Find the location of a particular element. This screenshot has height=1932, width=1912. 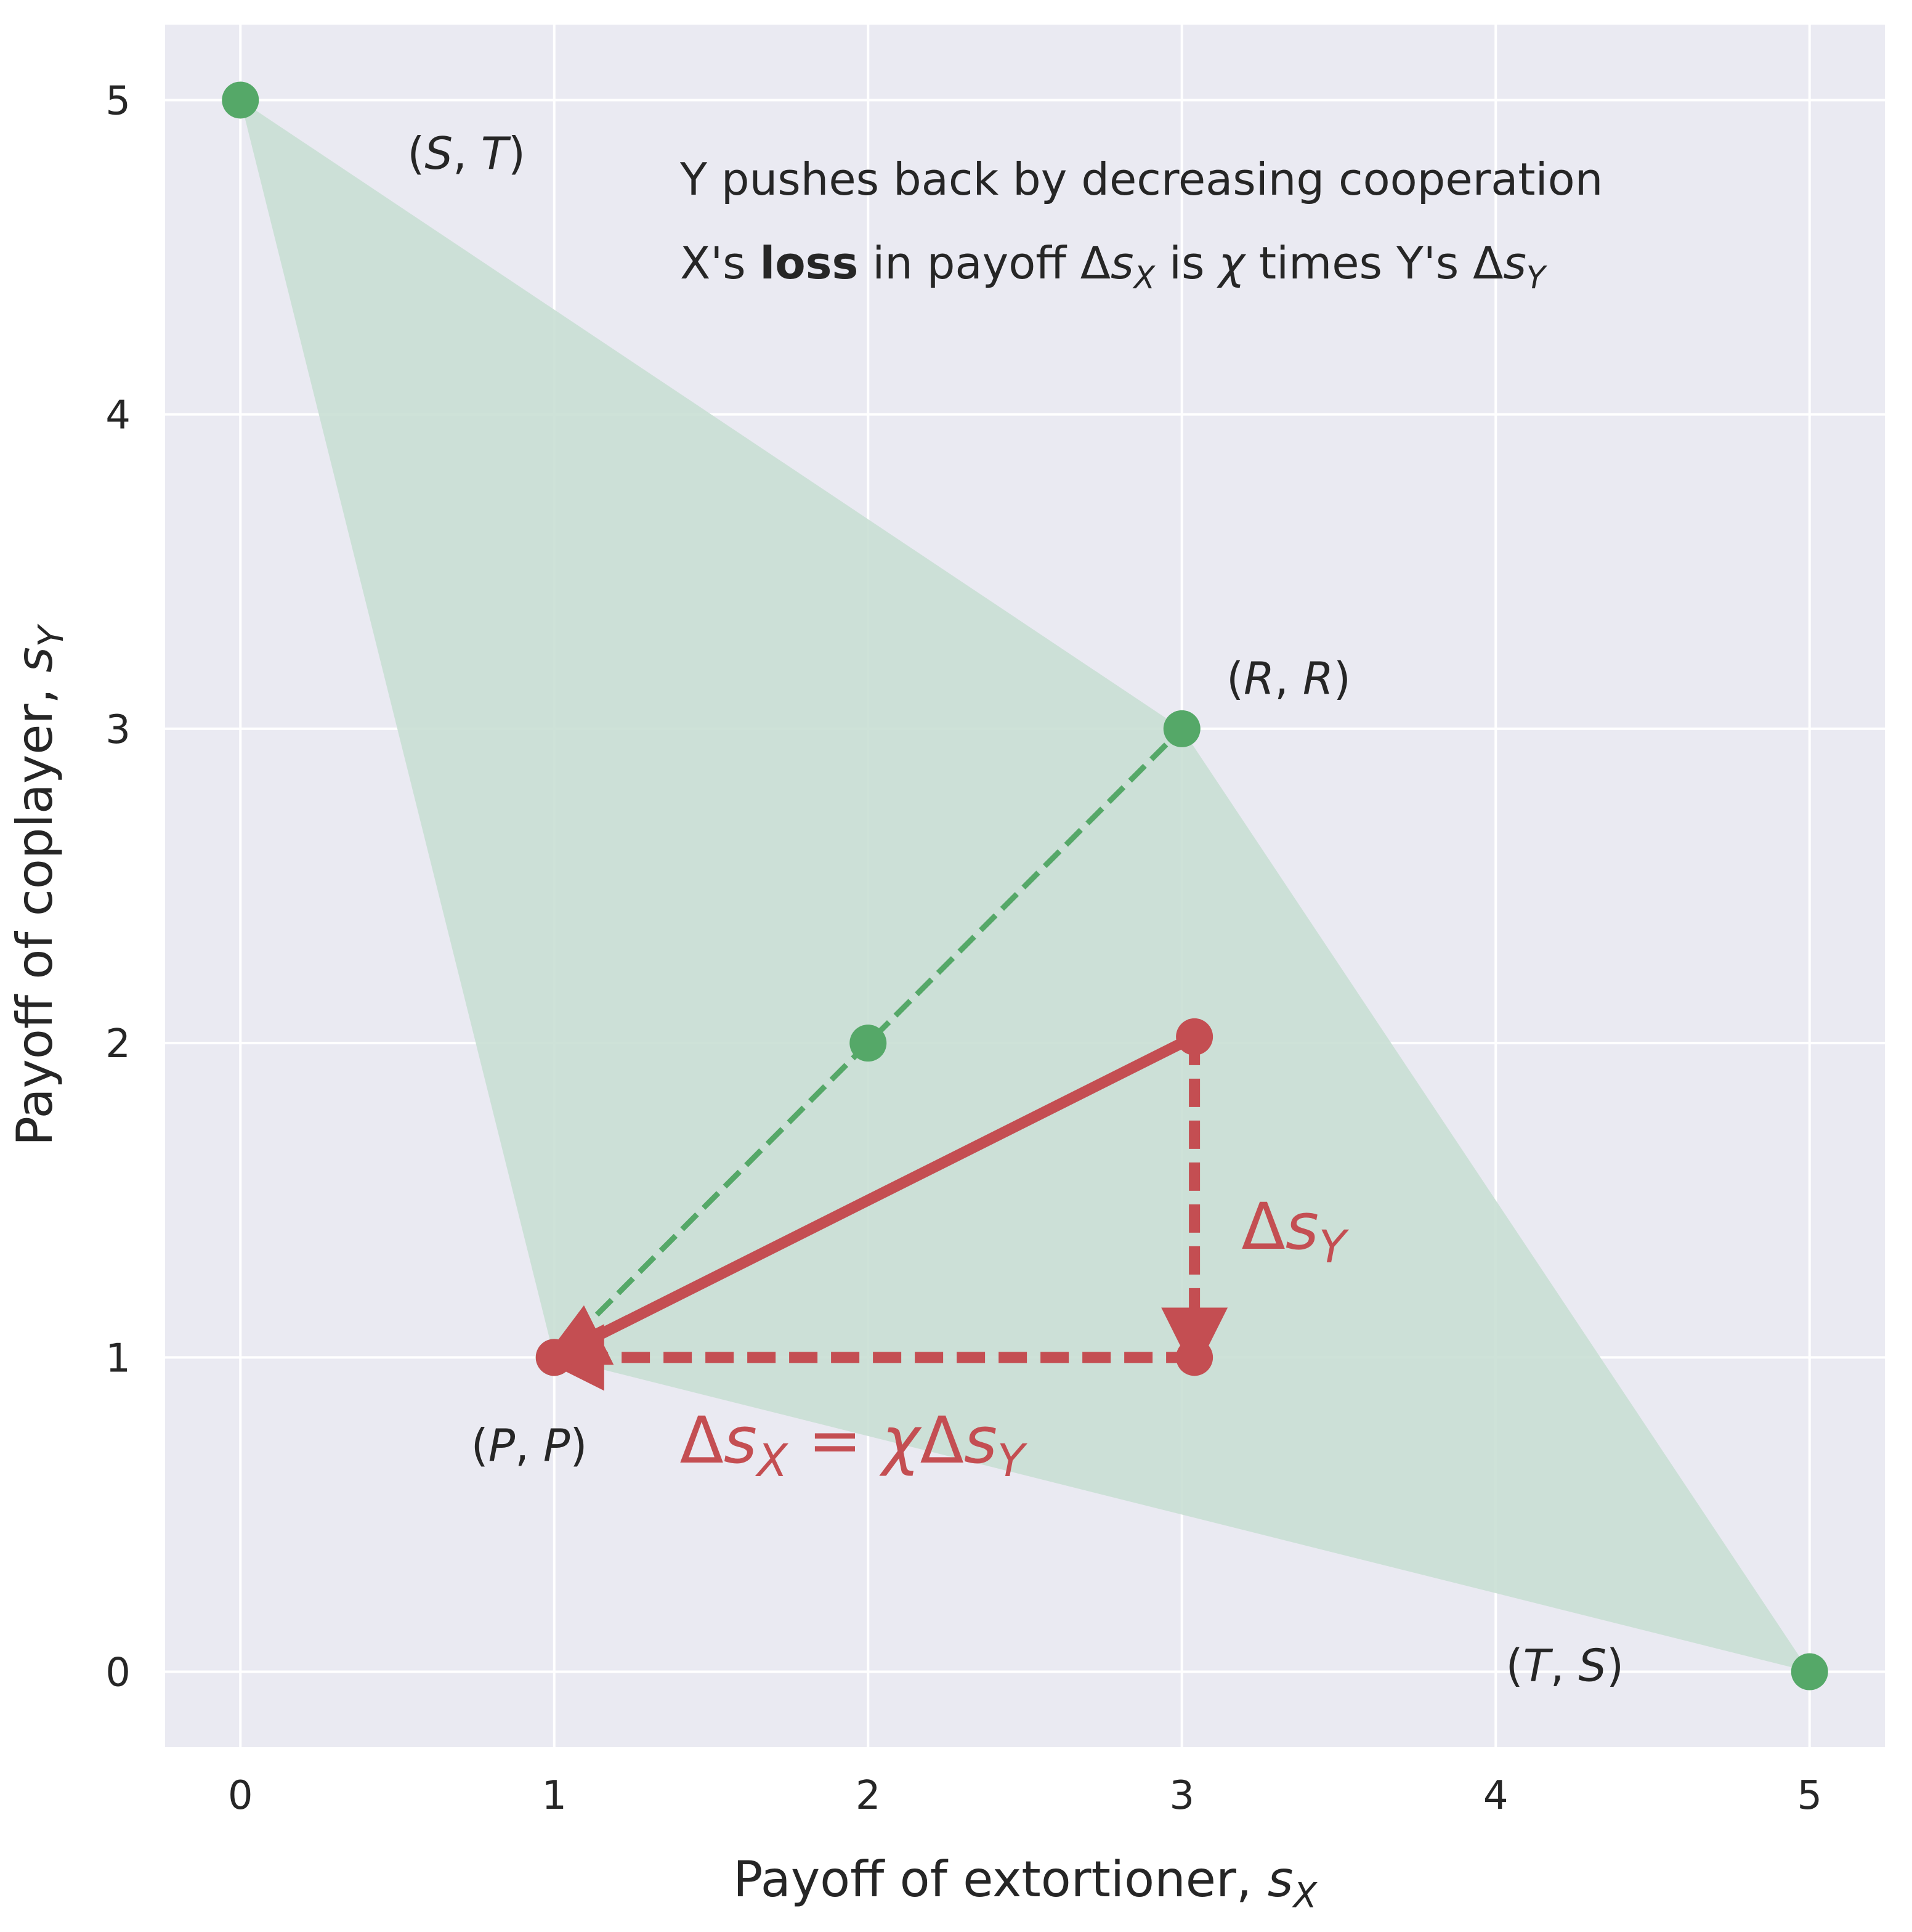

y-tick-label: 1 is located at coordinates (118, 1359).